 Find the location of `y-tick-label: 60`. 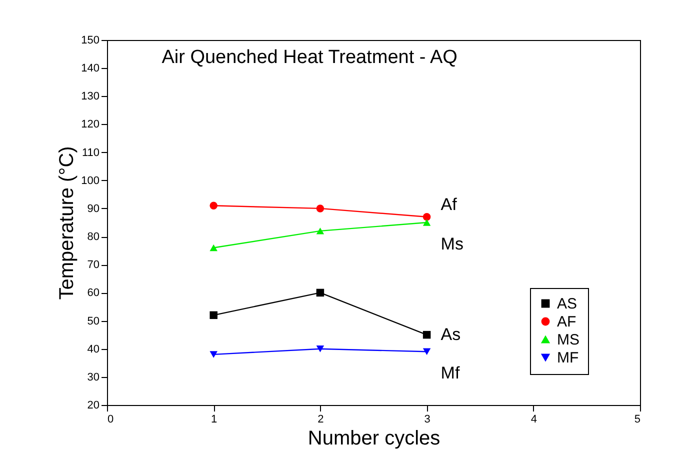

y-tick-label: 60 is located at coordinates (93, 293).